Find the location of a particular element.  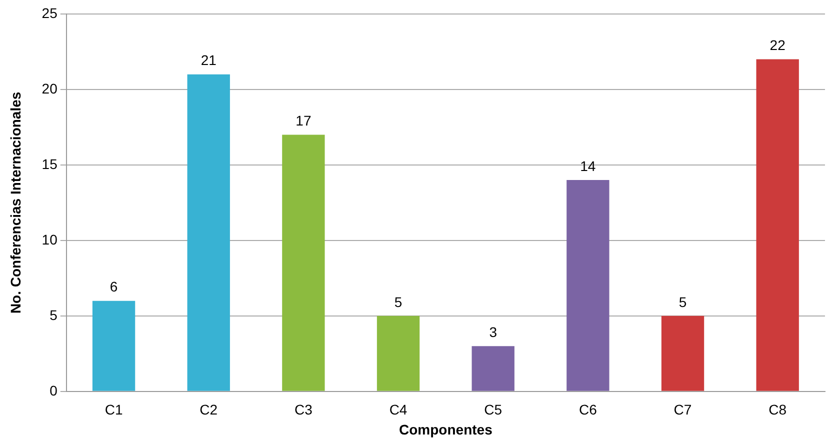

x-tick-label: C4 is located at coordinates (398, 410).